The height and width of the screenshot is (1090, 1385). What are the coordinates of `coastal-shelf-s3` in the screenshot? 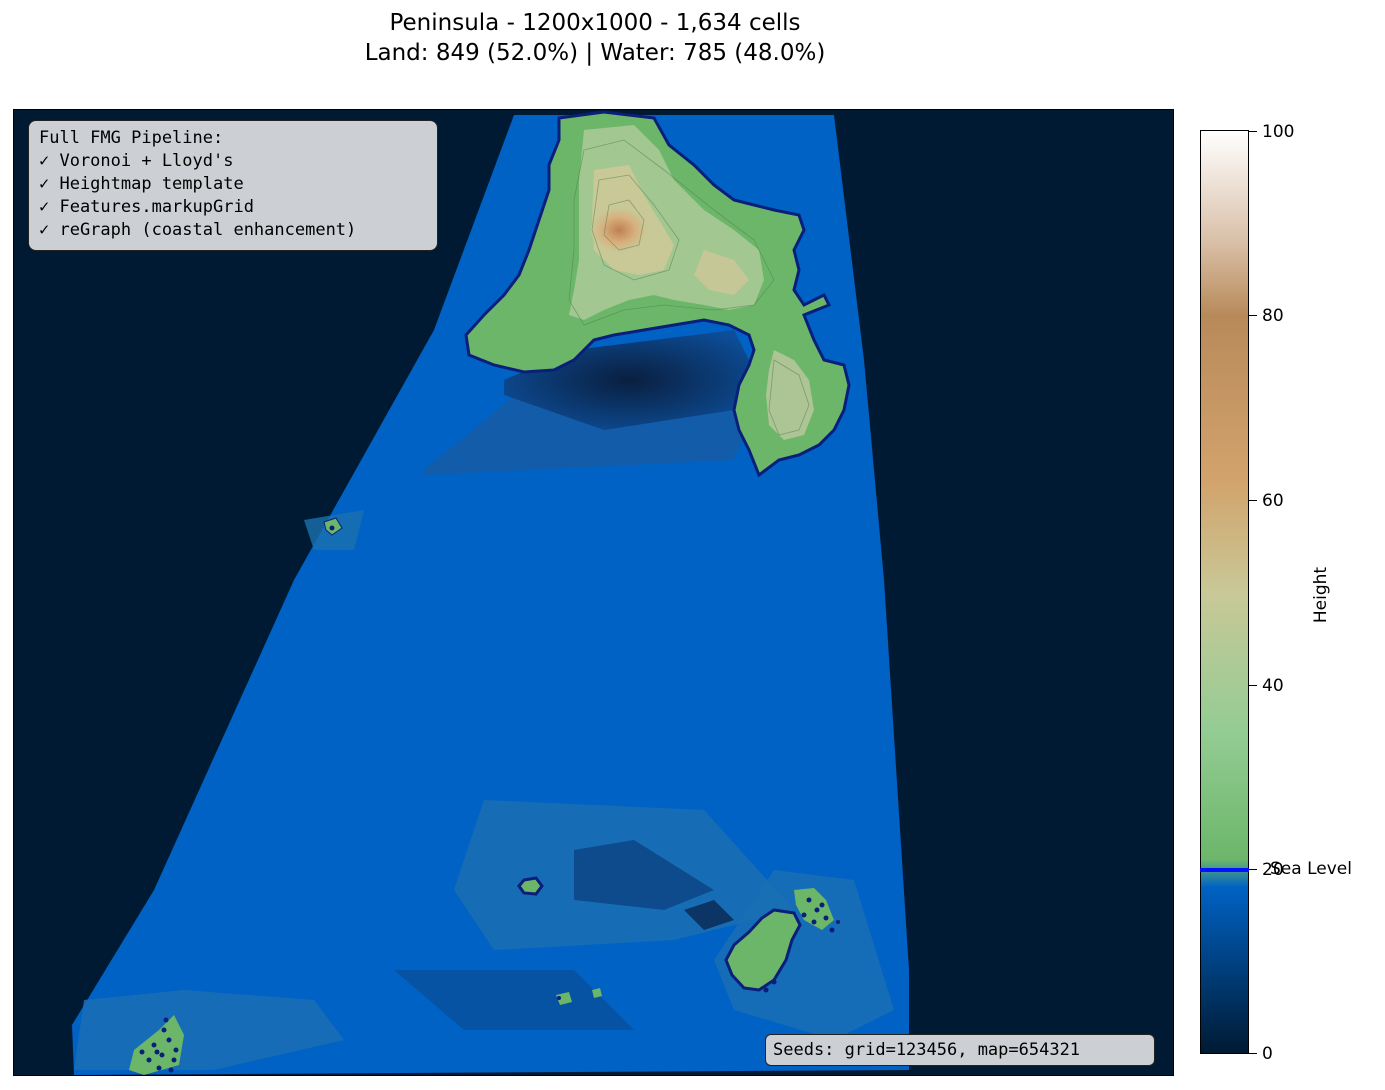 It's located at (709, 915).